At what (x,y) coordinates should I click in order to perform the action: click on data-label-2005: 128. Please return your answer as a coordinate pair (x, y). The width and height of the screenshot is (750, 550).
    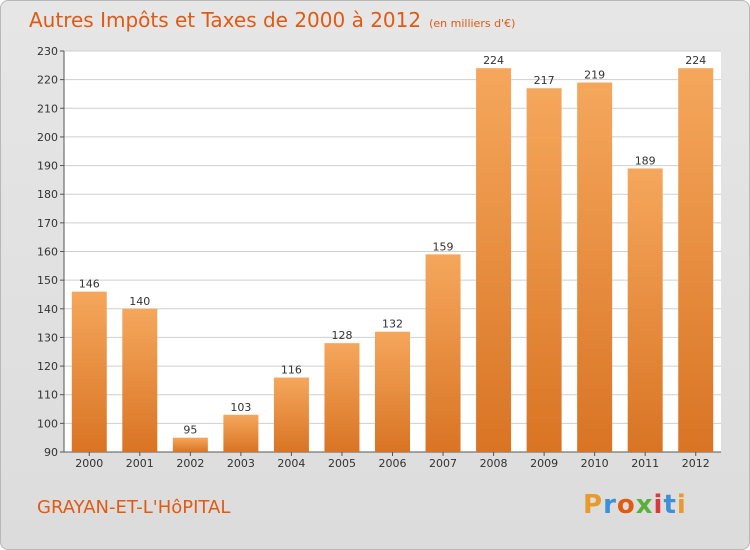
    Looking at the image, I should click on (341, 335).